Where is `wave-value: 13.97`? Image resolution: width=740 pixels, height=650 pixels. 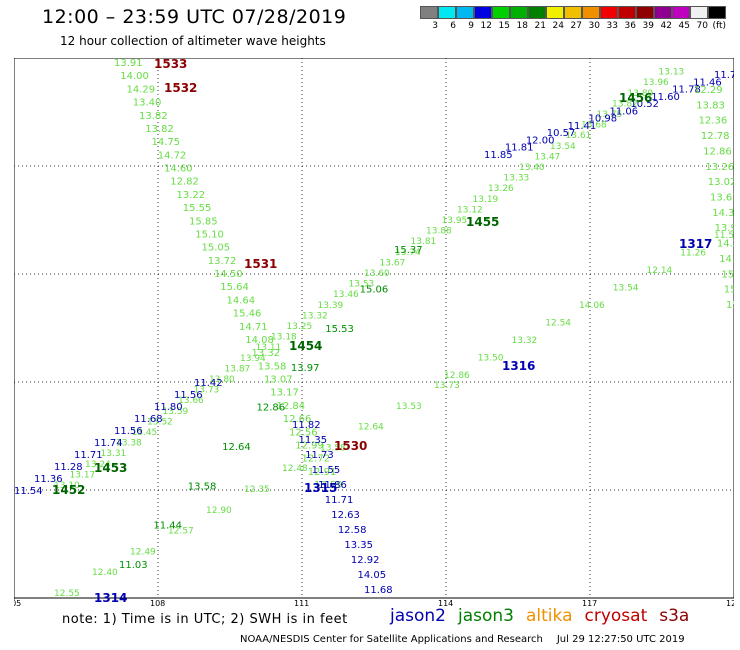 wave-value: 13.97 is located at coordinates (305, 368).